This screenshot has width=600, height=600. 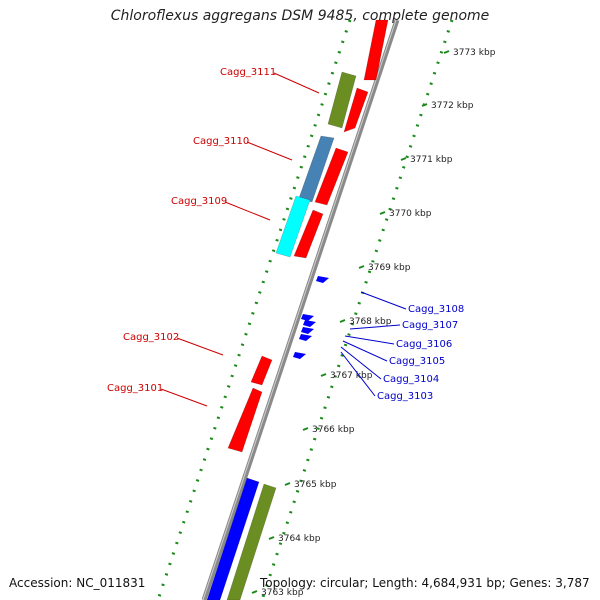 I want to click on tick-label: 3765 kbp, so click(x=315, y=485).